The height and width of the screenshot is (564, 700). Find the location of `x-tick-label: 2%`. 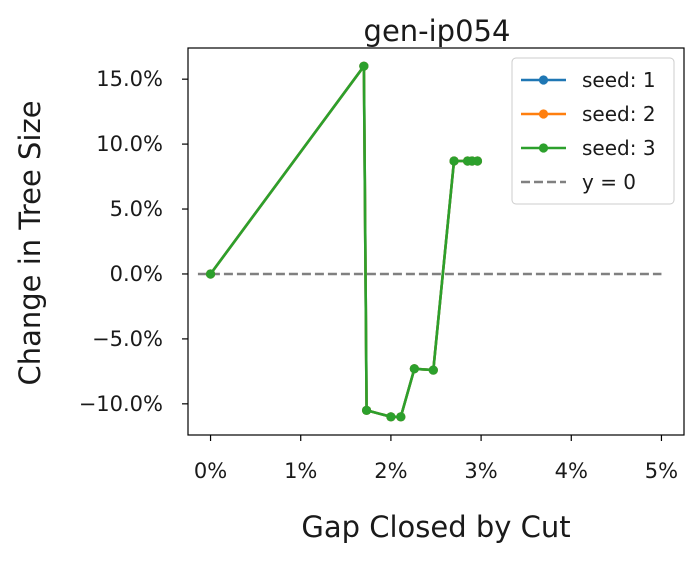

x-tick-label: 2% is located at coordinates (390, 471).